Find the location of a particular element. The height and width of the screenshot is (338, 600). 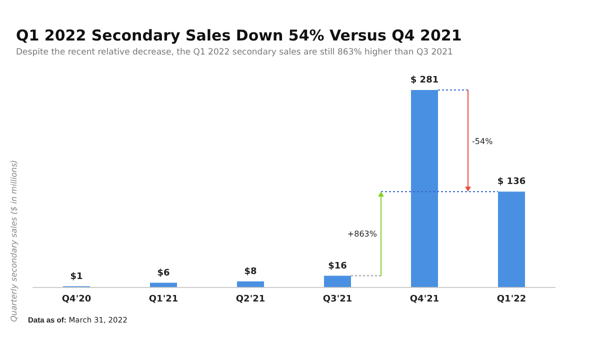

data-label: $ 136 is located at coordinates (511, 182).